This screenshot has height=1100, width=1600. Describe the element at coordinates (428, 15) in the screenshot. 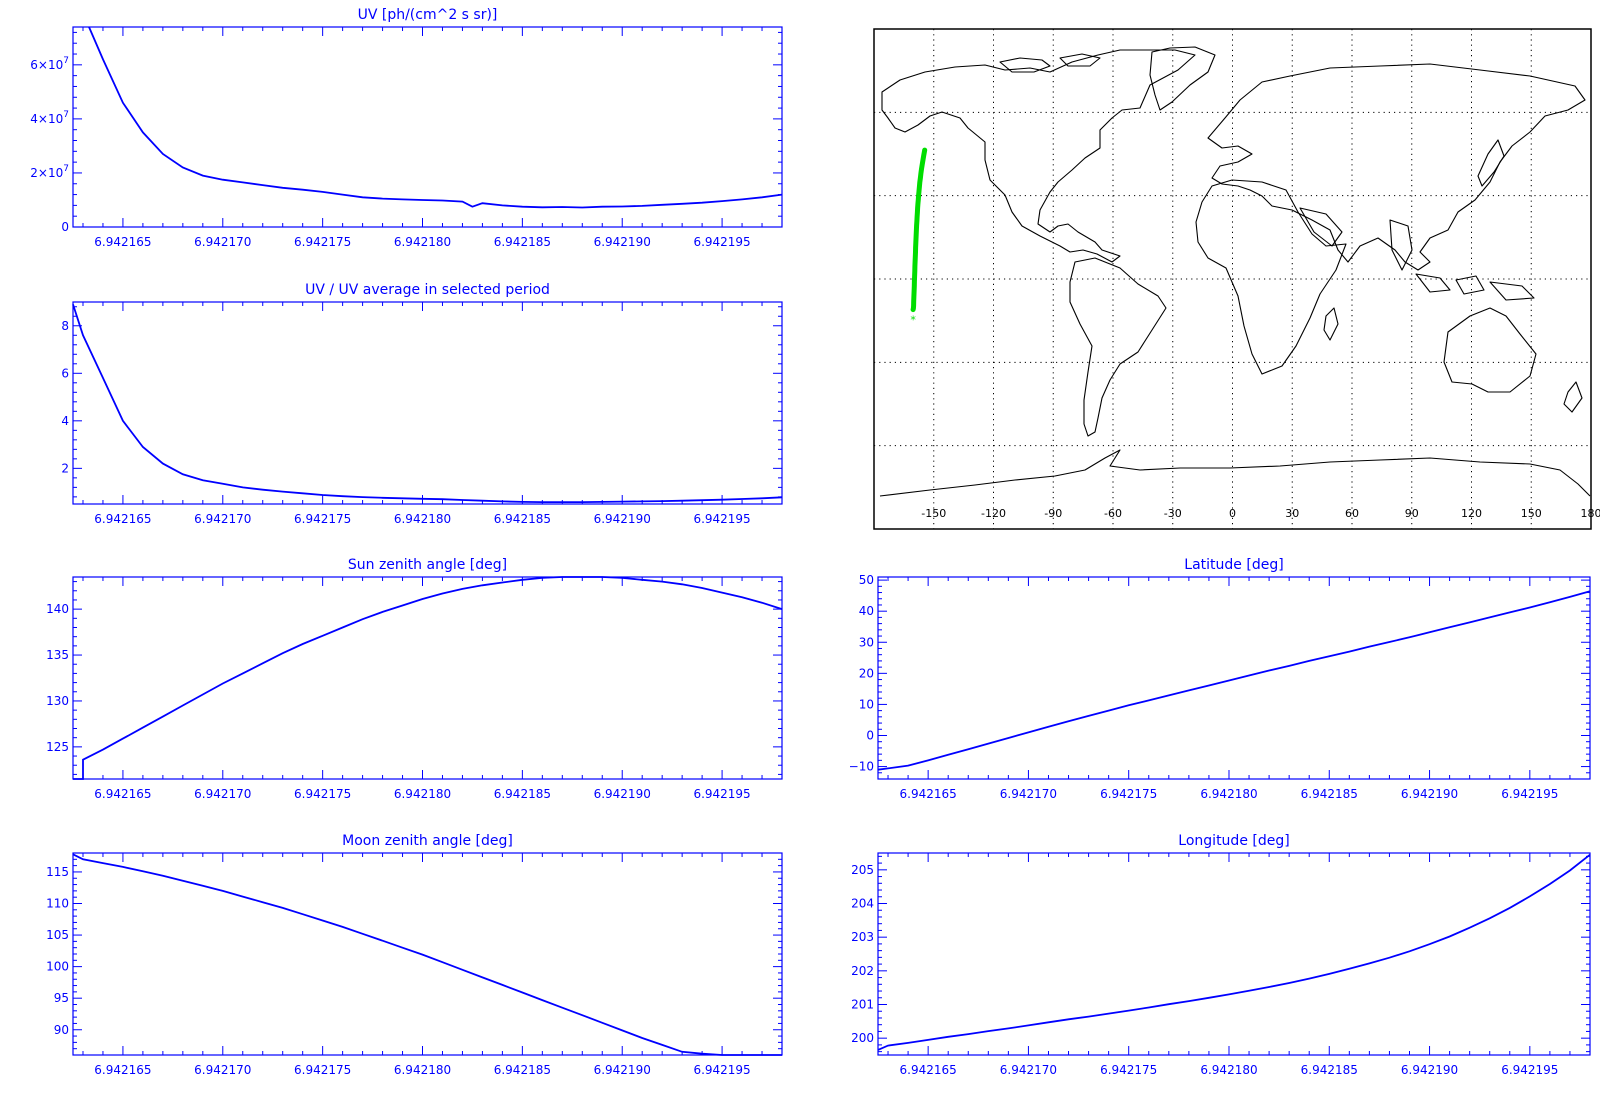

I see `chart-title: UV [ph/(cm^2 s sr)]` at that location.